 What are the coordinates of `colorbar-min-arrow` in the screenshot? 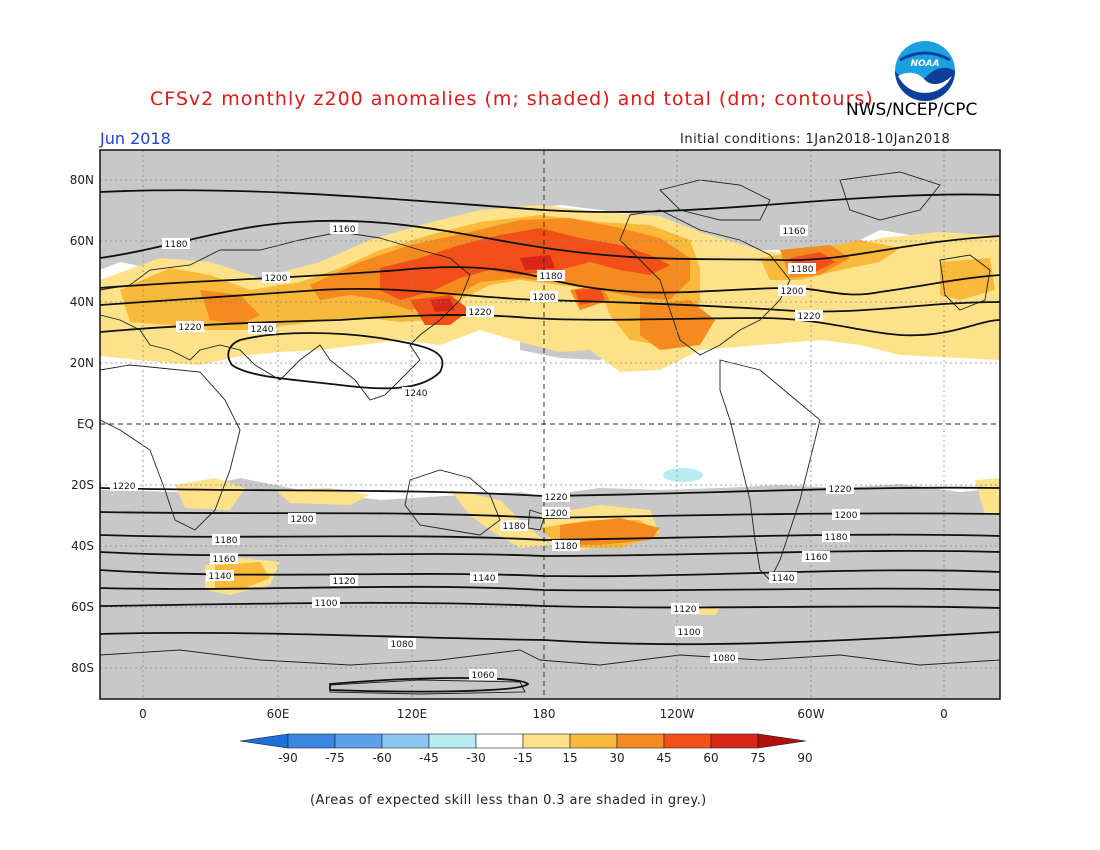 It's located at (264, 741).